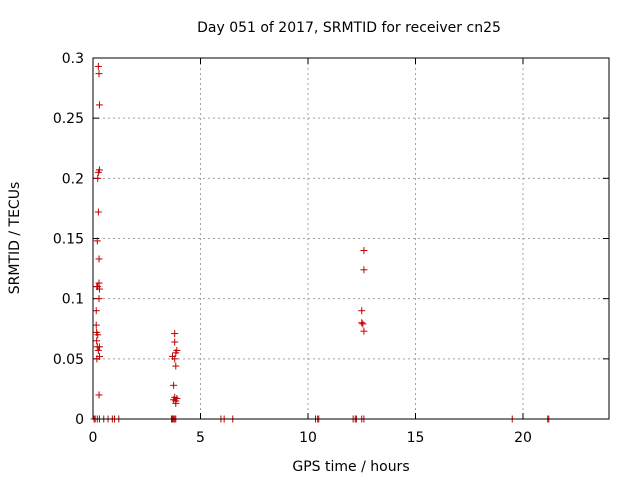 The width and height of the screenshot is (640, 480). I want to click on x-tick-label: 15, so click(416, 438).